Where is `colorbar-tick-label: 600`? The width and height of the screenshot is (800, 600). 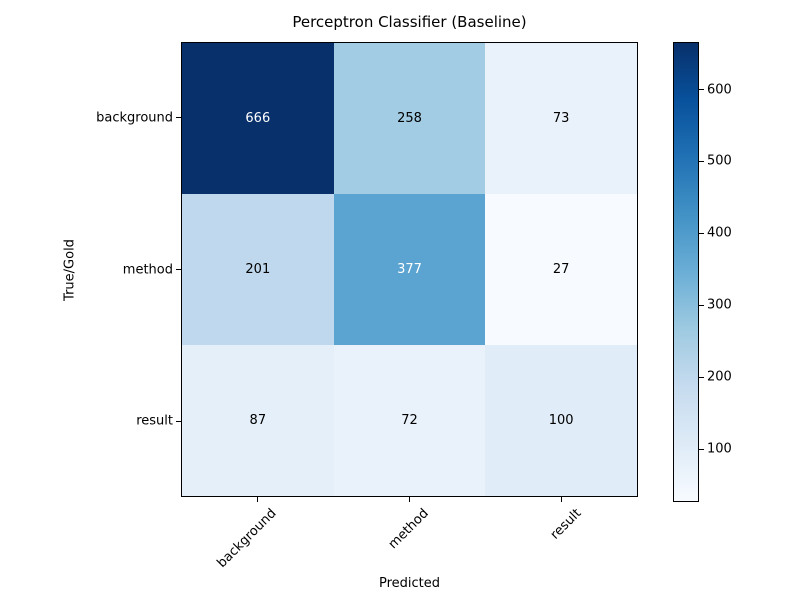 colorbar-tick-label: 600 is located at coordinates (719, 89).